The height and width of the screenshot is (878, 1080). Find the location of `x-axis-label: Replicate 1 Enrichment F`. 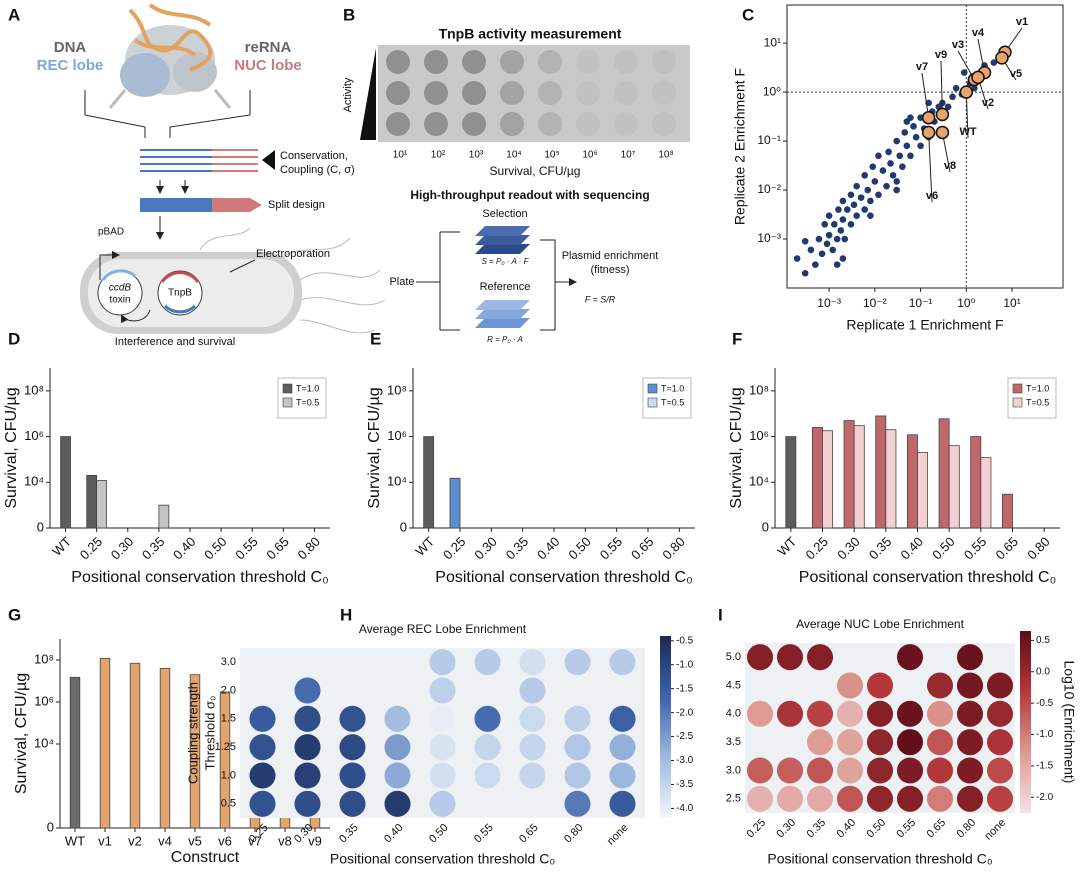

x-axis-label: Replicate 1 Enrichment F is located at coordinates (924, 325).